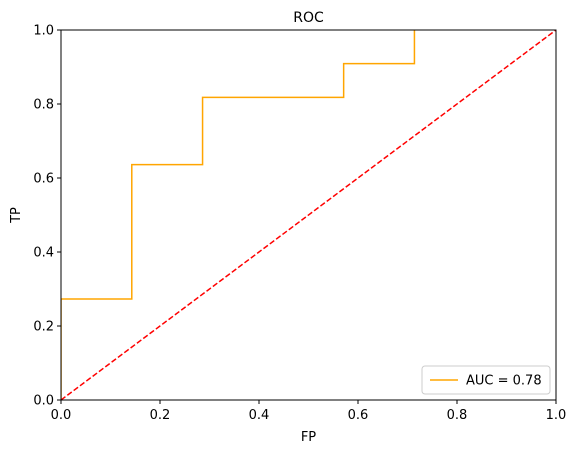 The image size is (578, 458). I want to click on legend-box, so click(486, 380).